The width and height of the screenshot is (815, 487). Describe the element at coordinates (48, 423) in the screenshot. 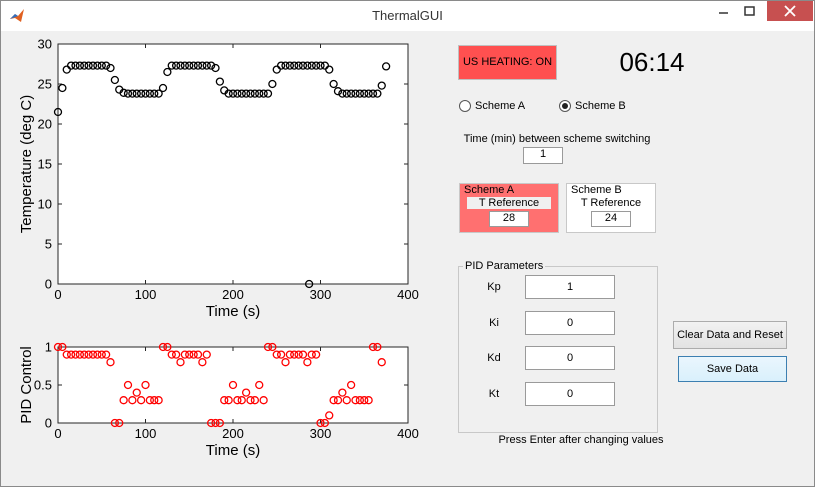

I see `y-tick-label: 0` at that location.